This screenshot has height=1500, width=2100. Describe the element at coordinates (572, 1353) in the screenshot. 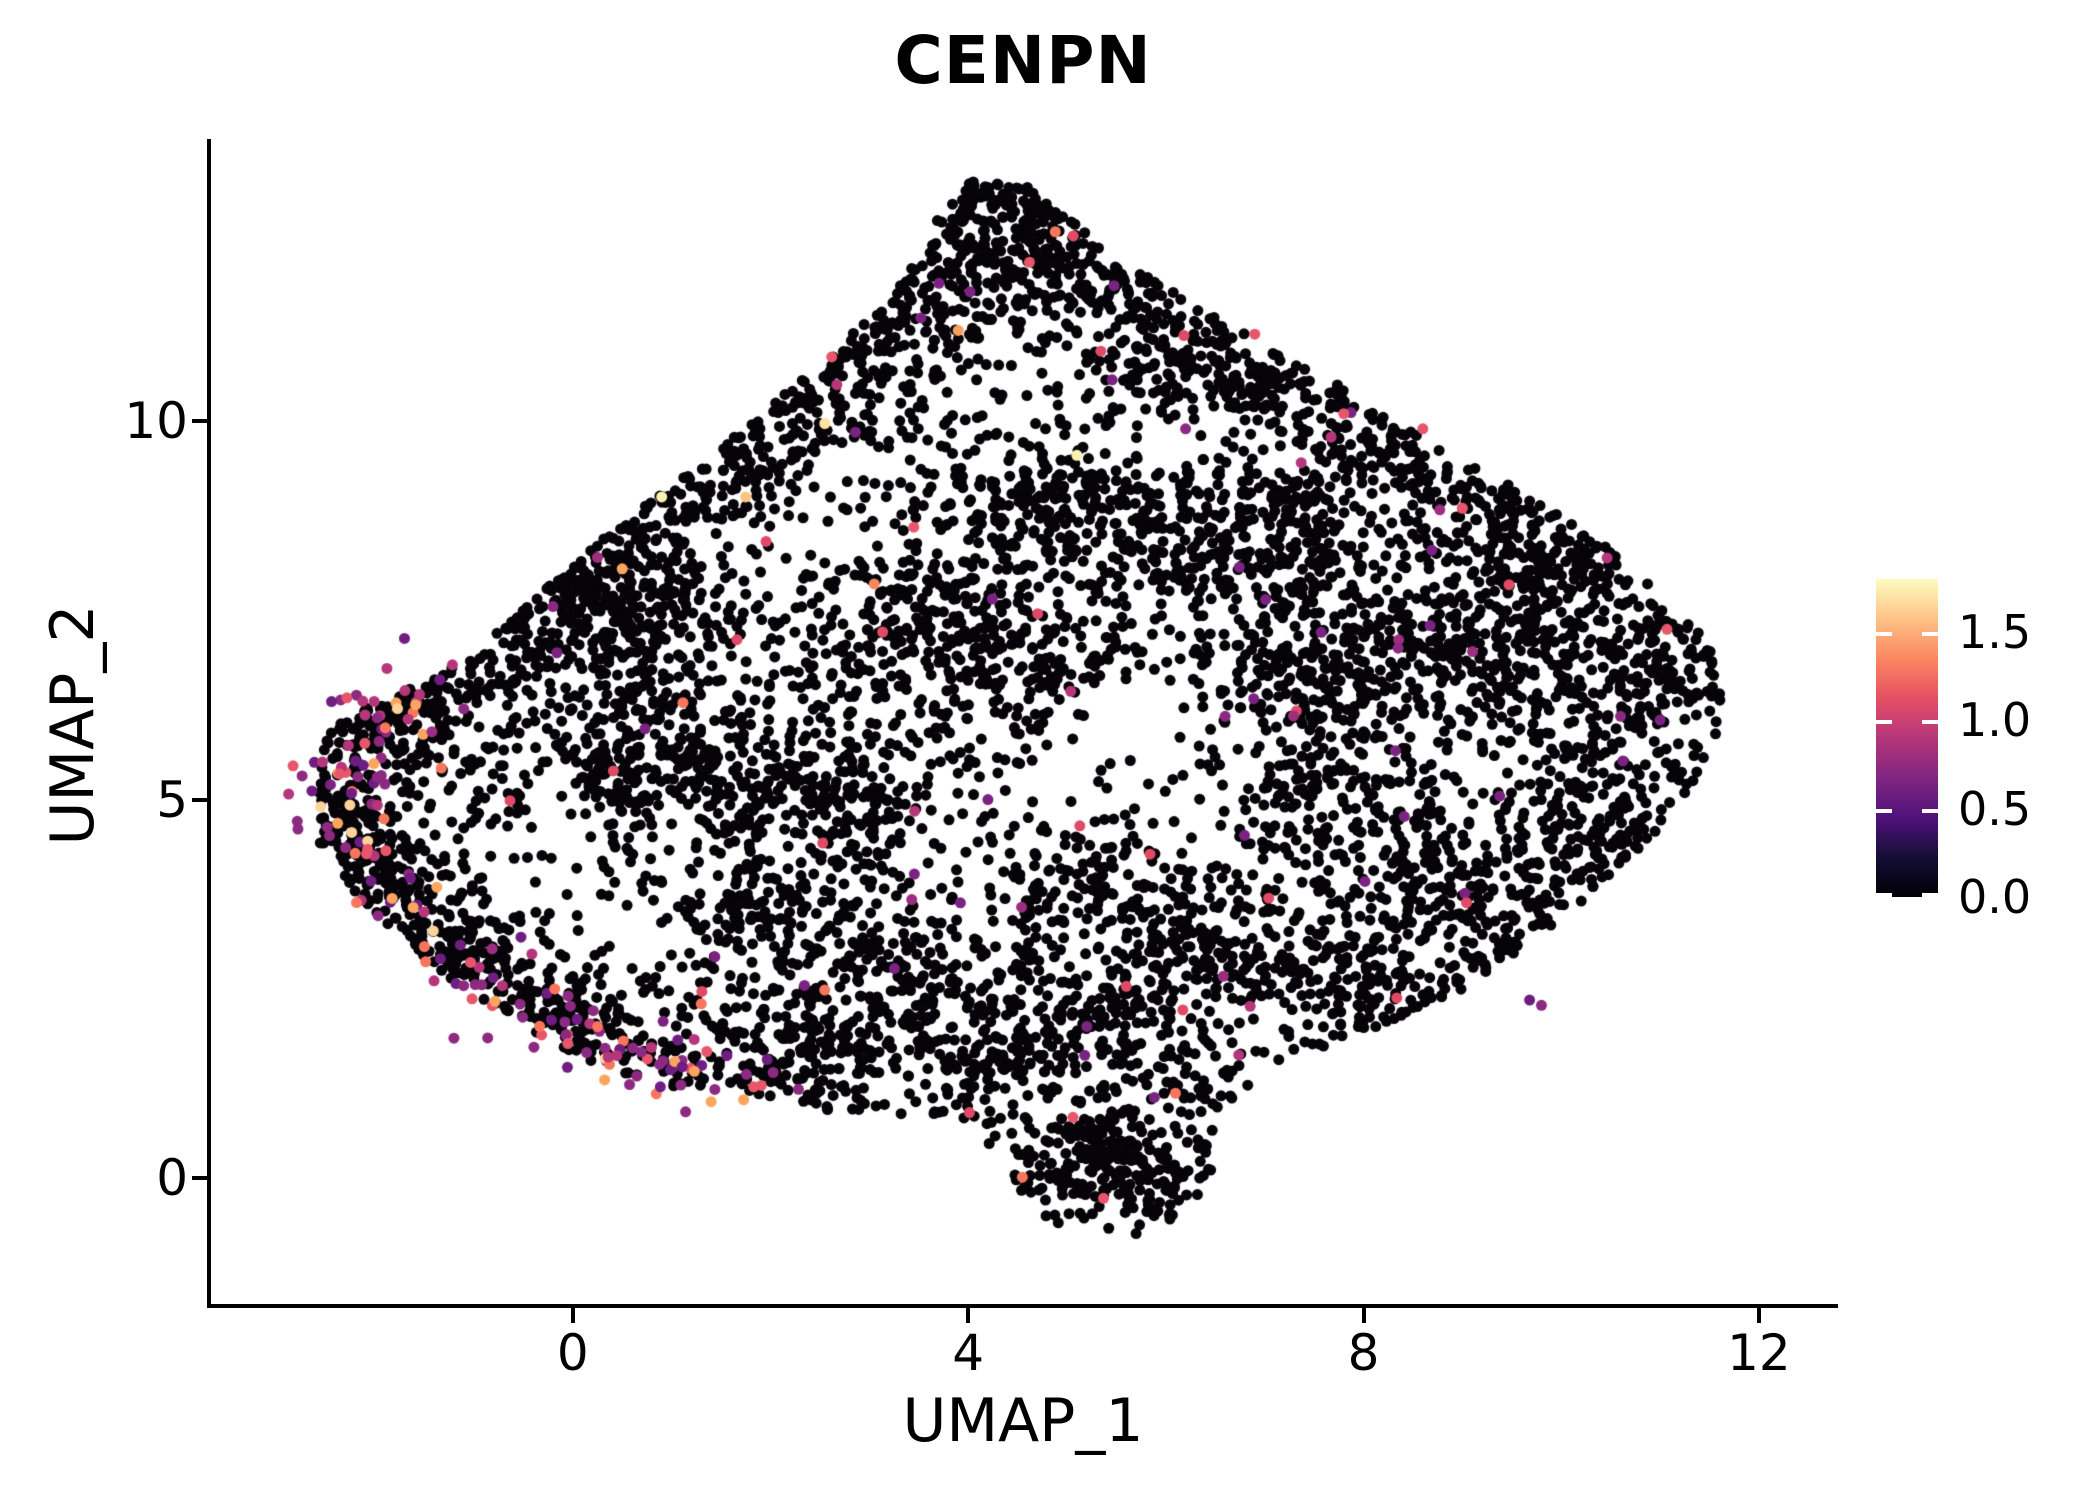

I see `x-tick-label: 0` at that location.